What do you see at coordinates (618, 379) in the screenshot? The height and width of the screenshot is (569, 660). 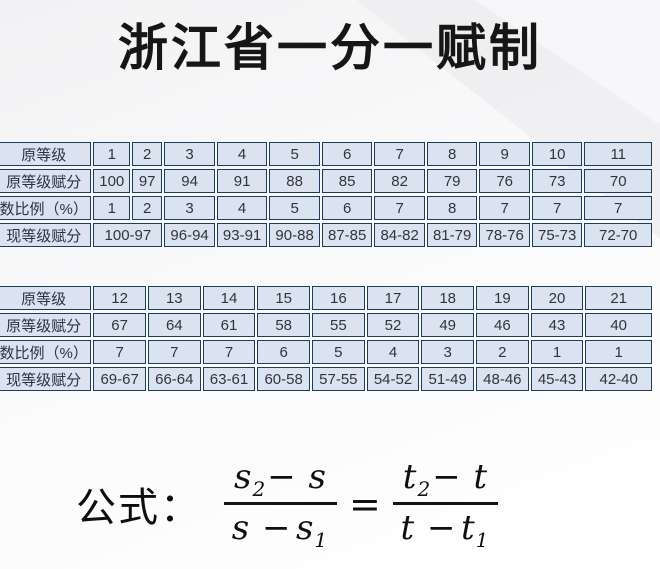 I see `value-cell: 42-40` at bounding box center [618, 379].